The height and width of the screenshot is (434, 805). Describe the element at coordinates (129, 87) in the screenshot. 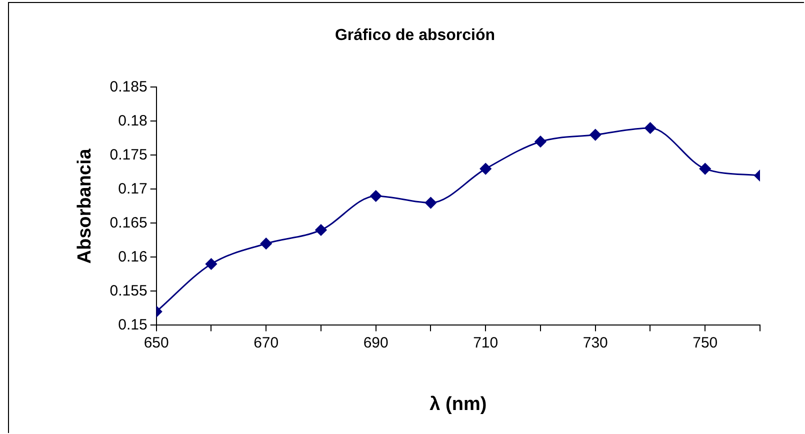

I see `y-tick-label: 0.185` at that location.